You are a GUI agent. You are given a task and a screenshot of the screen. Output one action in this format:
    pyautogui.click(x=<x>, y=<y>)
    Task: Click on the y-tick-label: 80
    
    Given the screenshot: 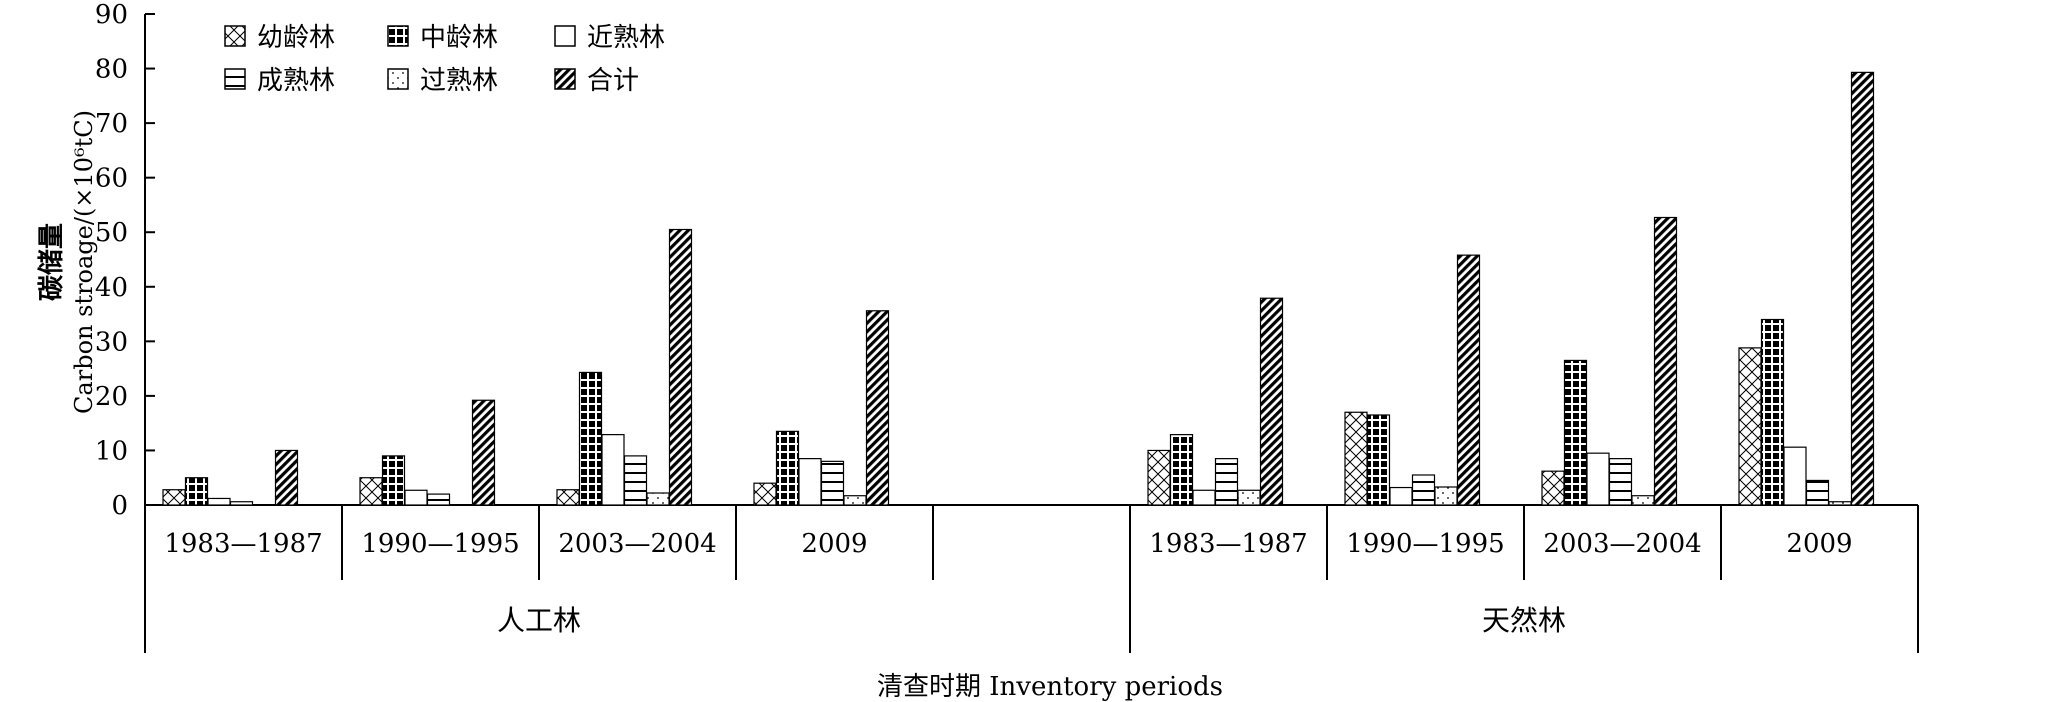 What is the action you would take?
    pyautogui.click(x=111, y=70)
    